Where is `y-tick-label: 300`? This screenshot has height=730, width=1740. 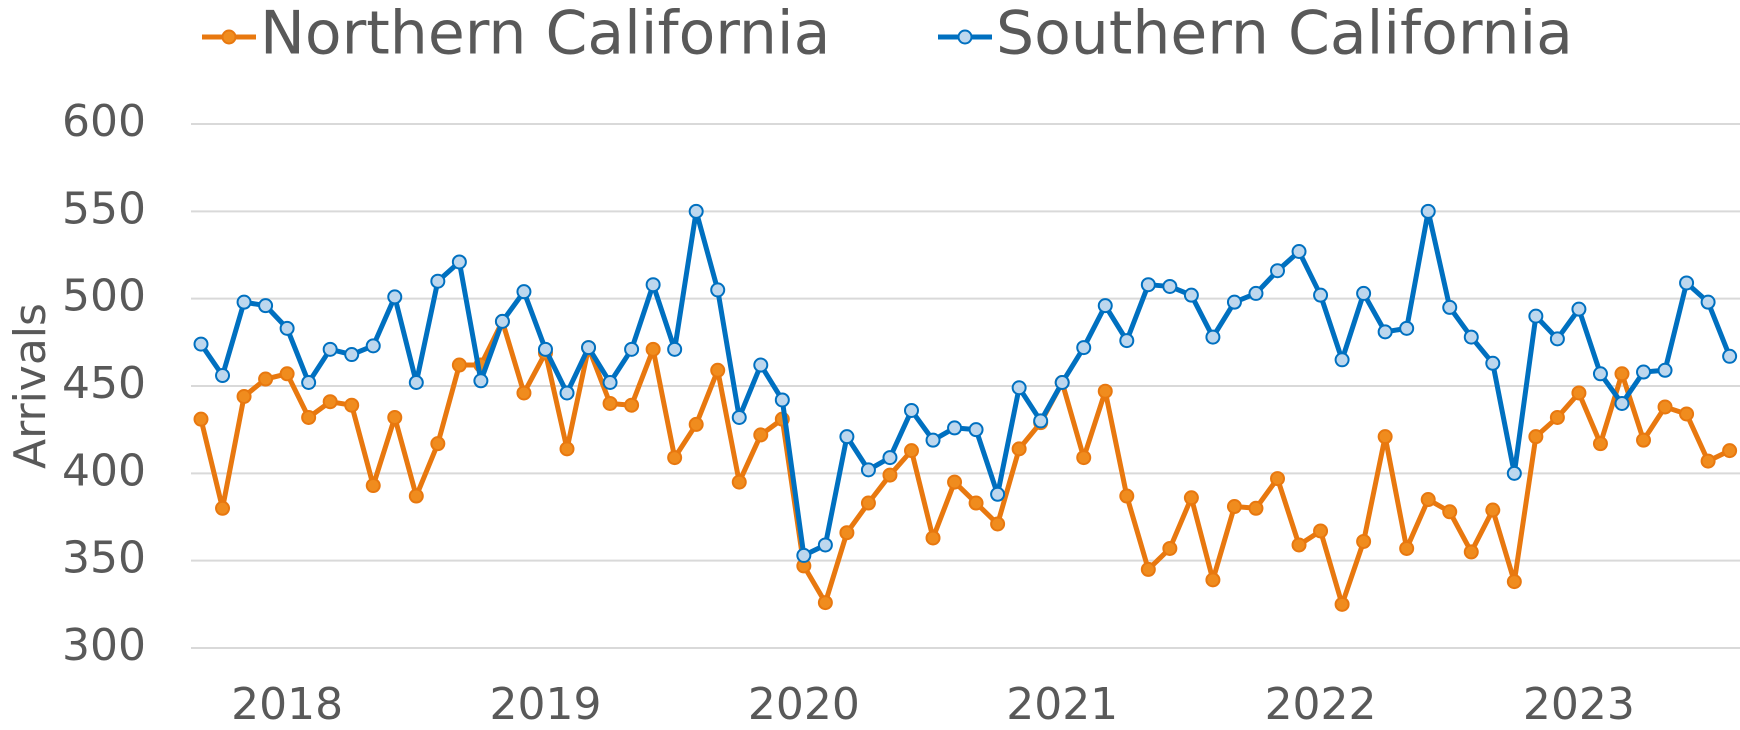
y-tick-label: 300 is located at coordinates (104, 645).